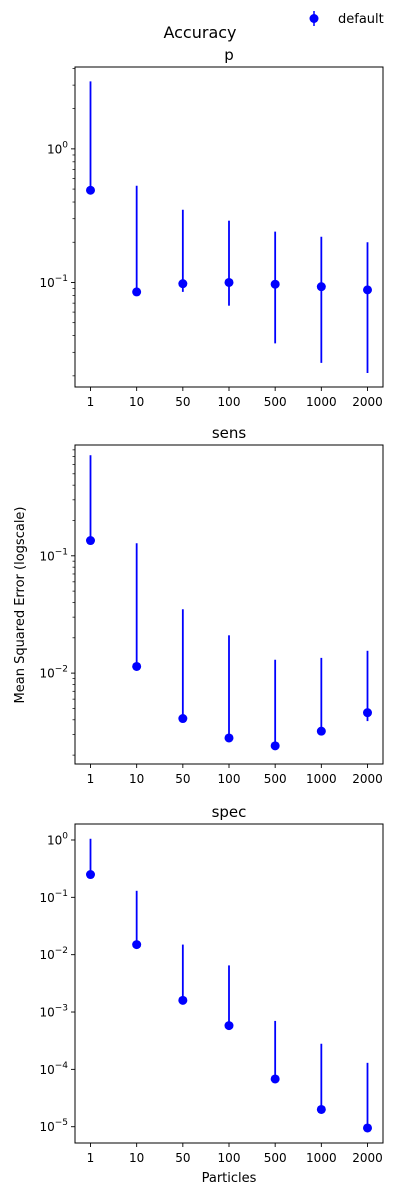 This screenshot has width=400, height=1200. What do you see at coordinates (229, 1178) in the screenshot?
I see `x-axis-label: Particles` at bounding box center [229, 1178].